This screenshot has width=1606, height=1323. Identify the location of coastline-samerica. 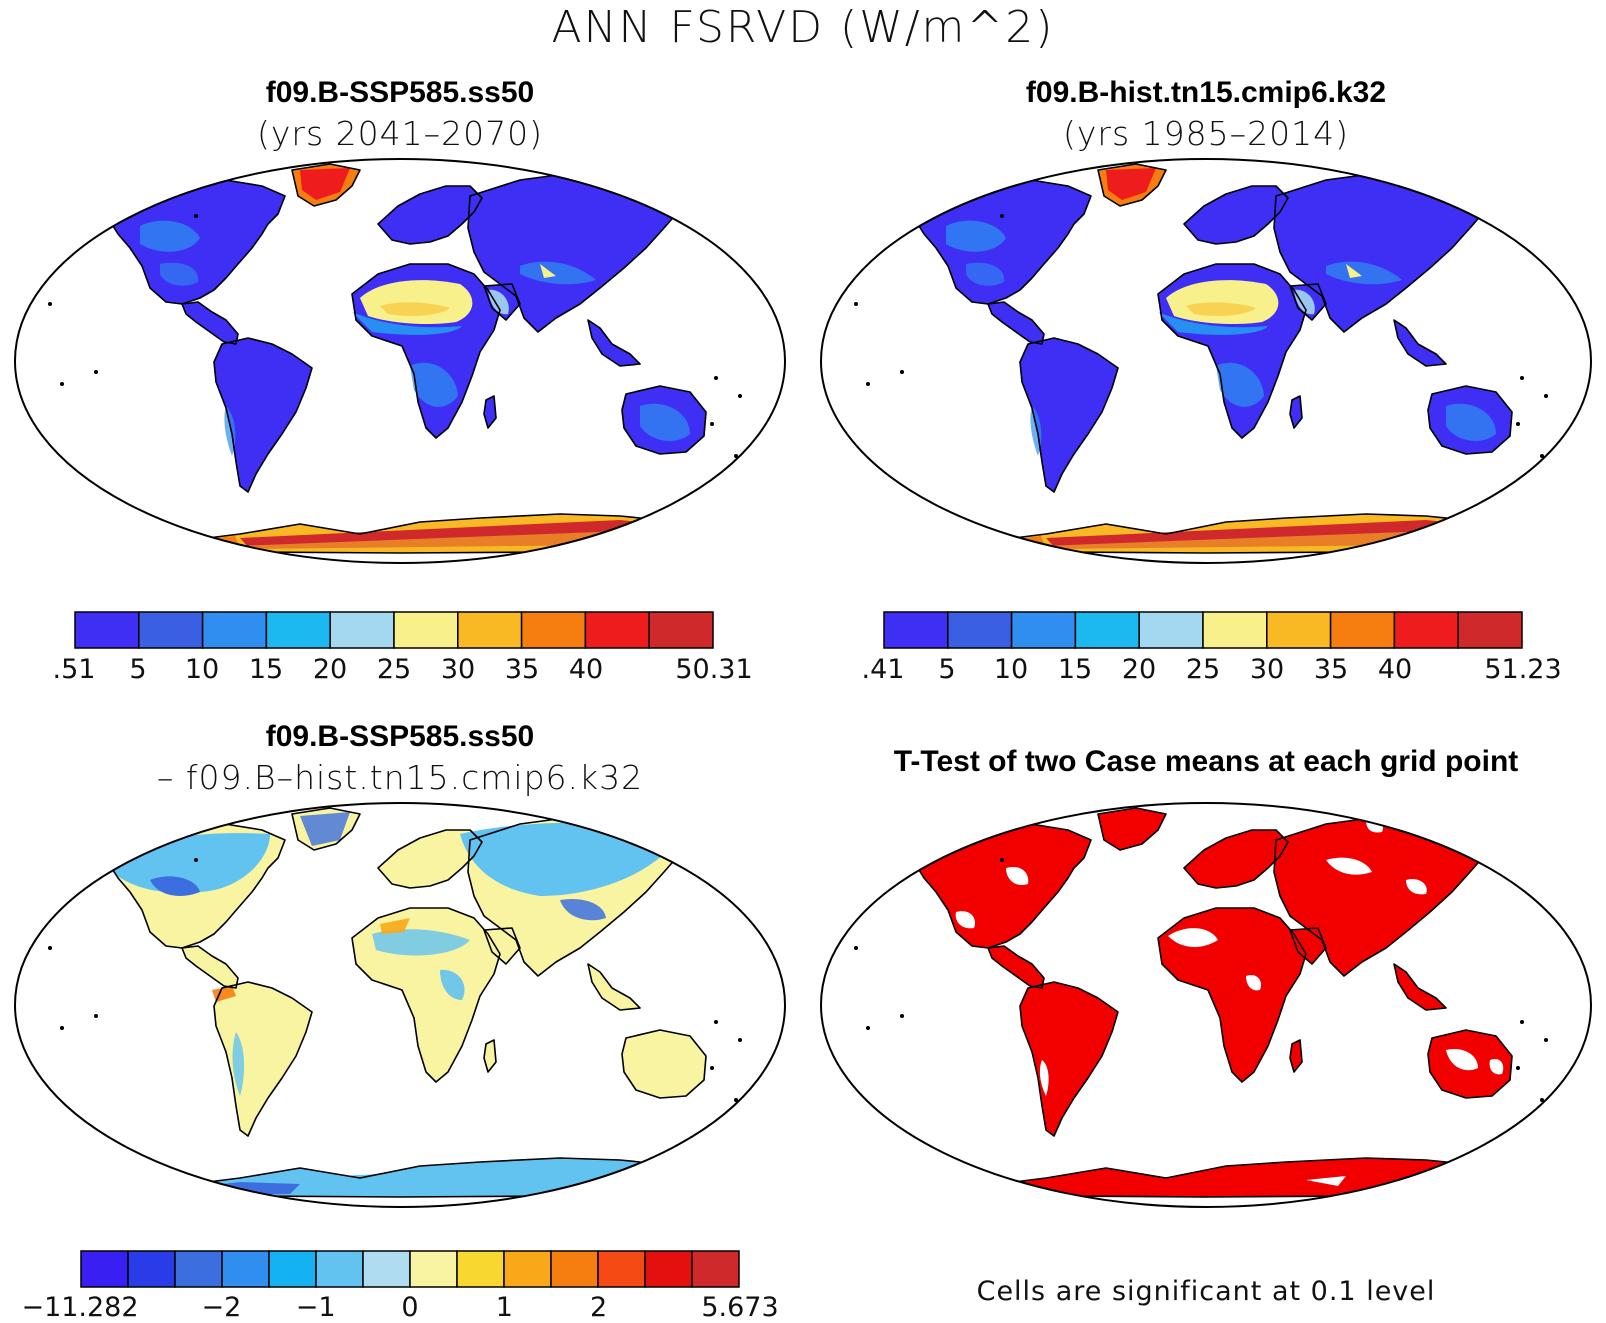
(1069, 415).